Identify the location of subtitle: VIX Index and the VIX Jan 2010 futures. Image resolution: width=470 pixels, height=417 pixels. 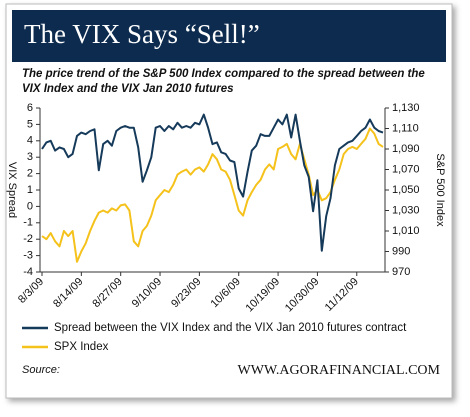
(128, 89).